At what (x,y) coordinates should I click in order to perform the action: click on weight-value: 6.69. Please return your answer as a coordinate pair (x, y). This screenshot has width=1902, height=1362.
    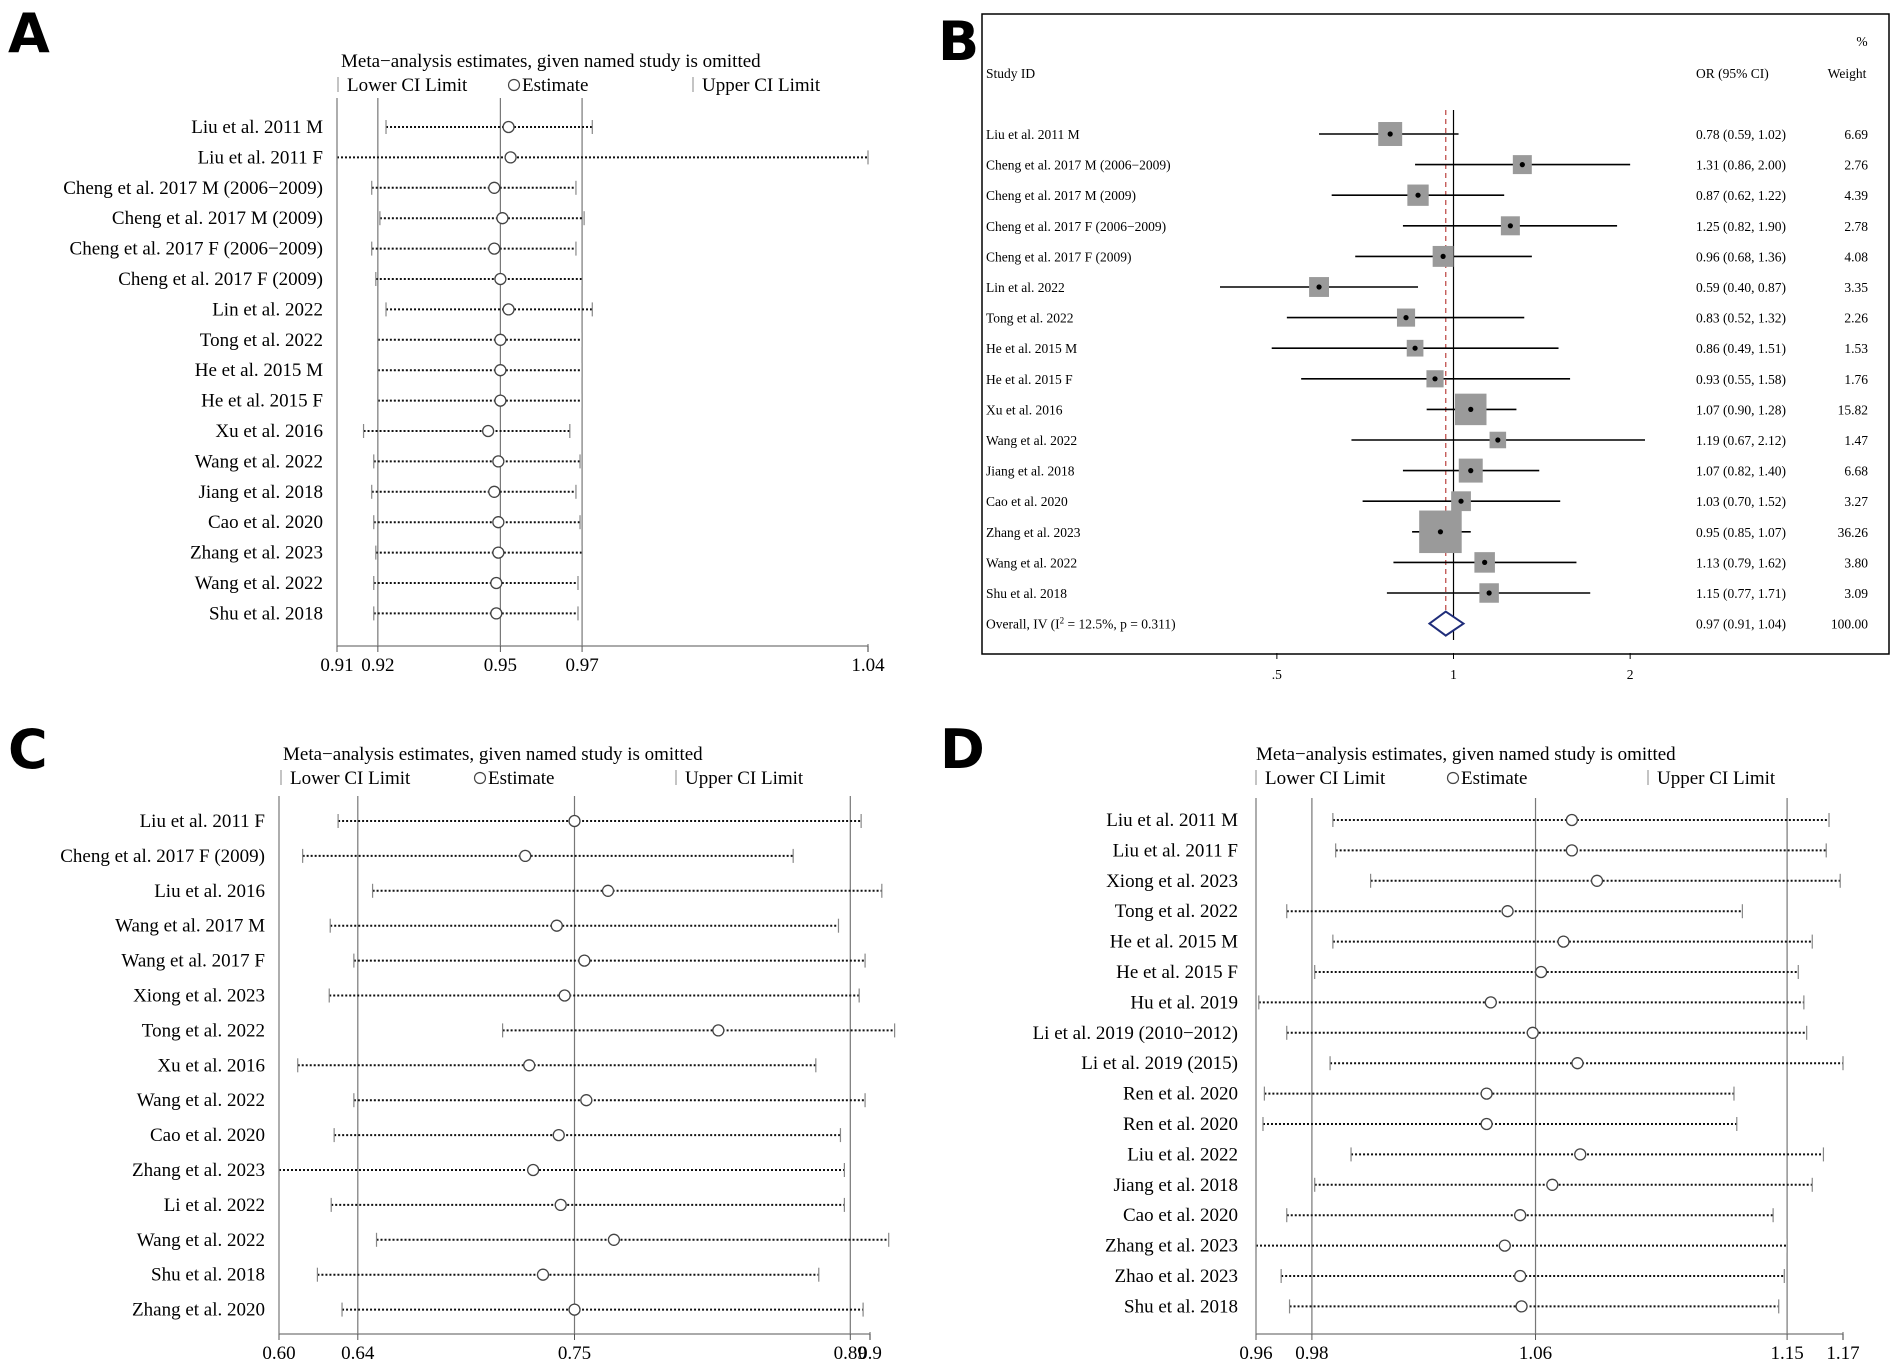
    Looking at the image, I should click on (1856, 134).